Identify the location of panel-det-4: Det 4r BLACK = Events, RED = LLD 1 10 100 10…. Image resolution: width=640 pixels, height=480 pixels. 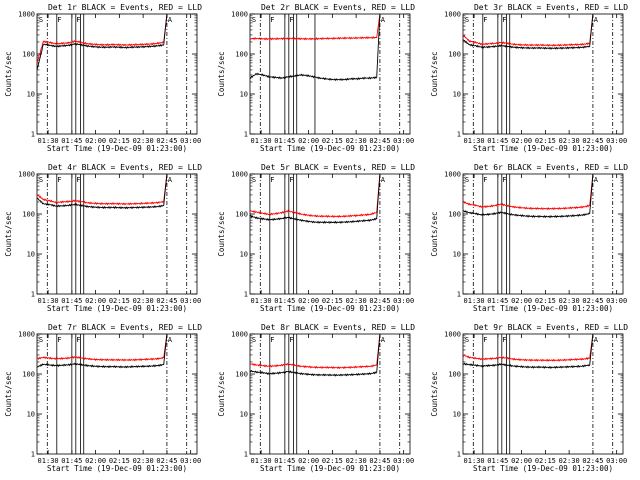
(103, 238).